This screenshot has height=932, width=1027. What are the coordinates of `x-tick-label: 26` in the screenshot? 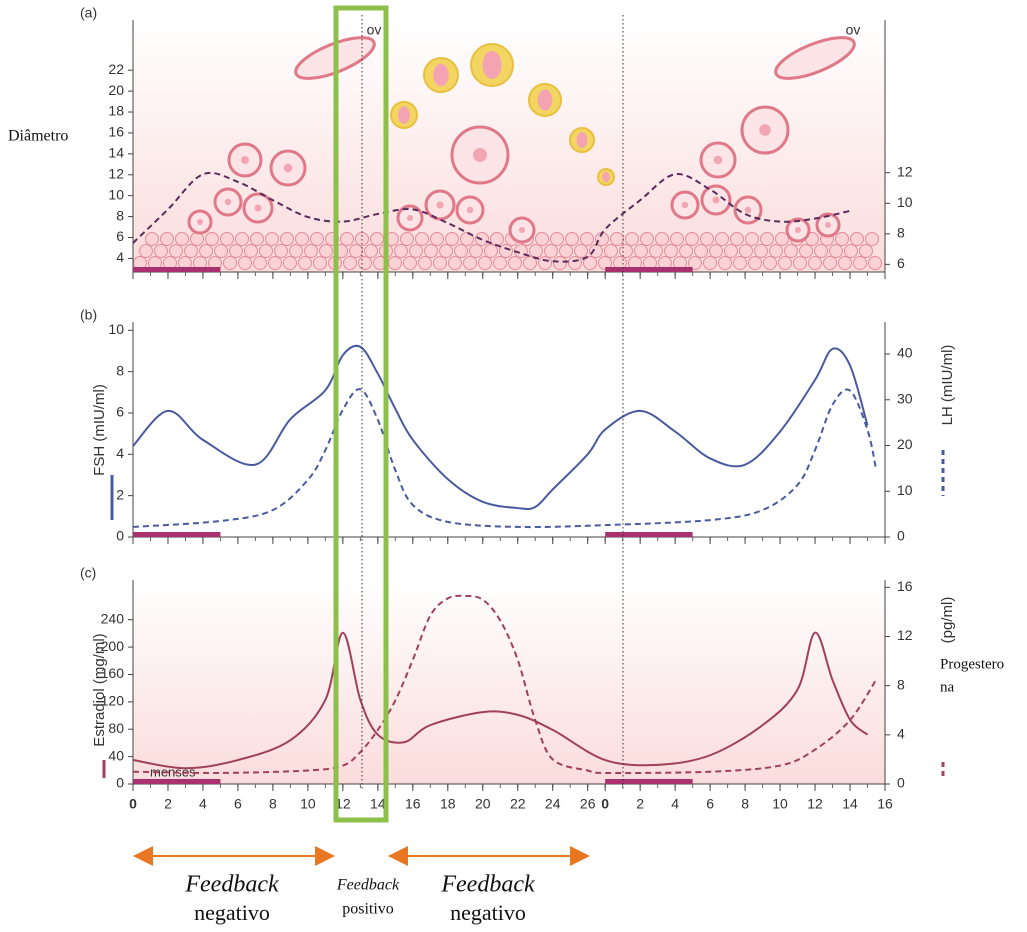 It's located at (588, 804).